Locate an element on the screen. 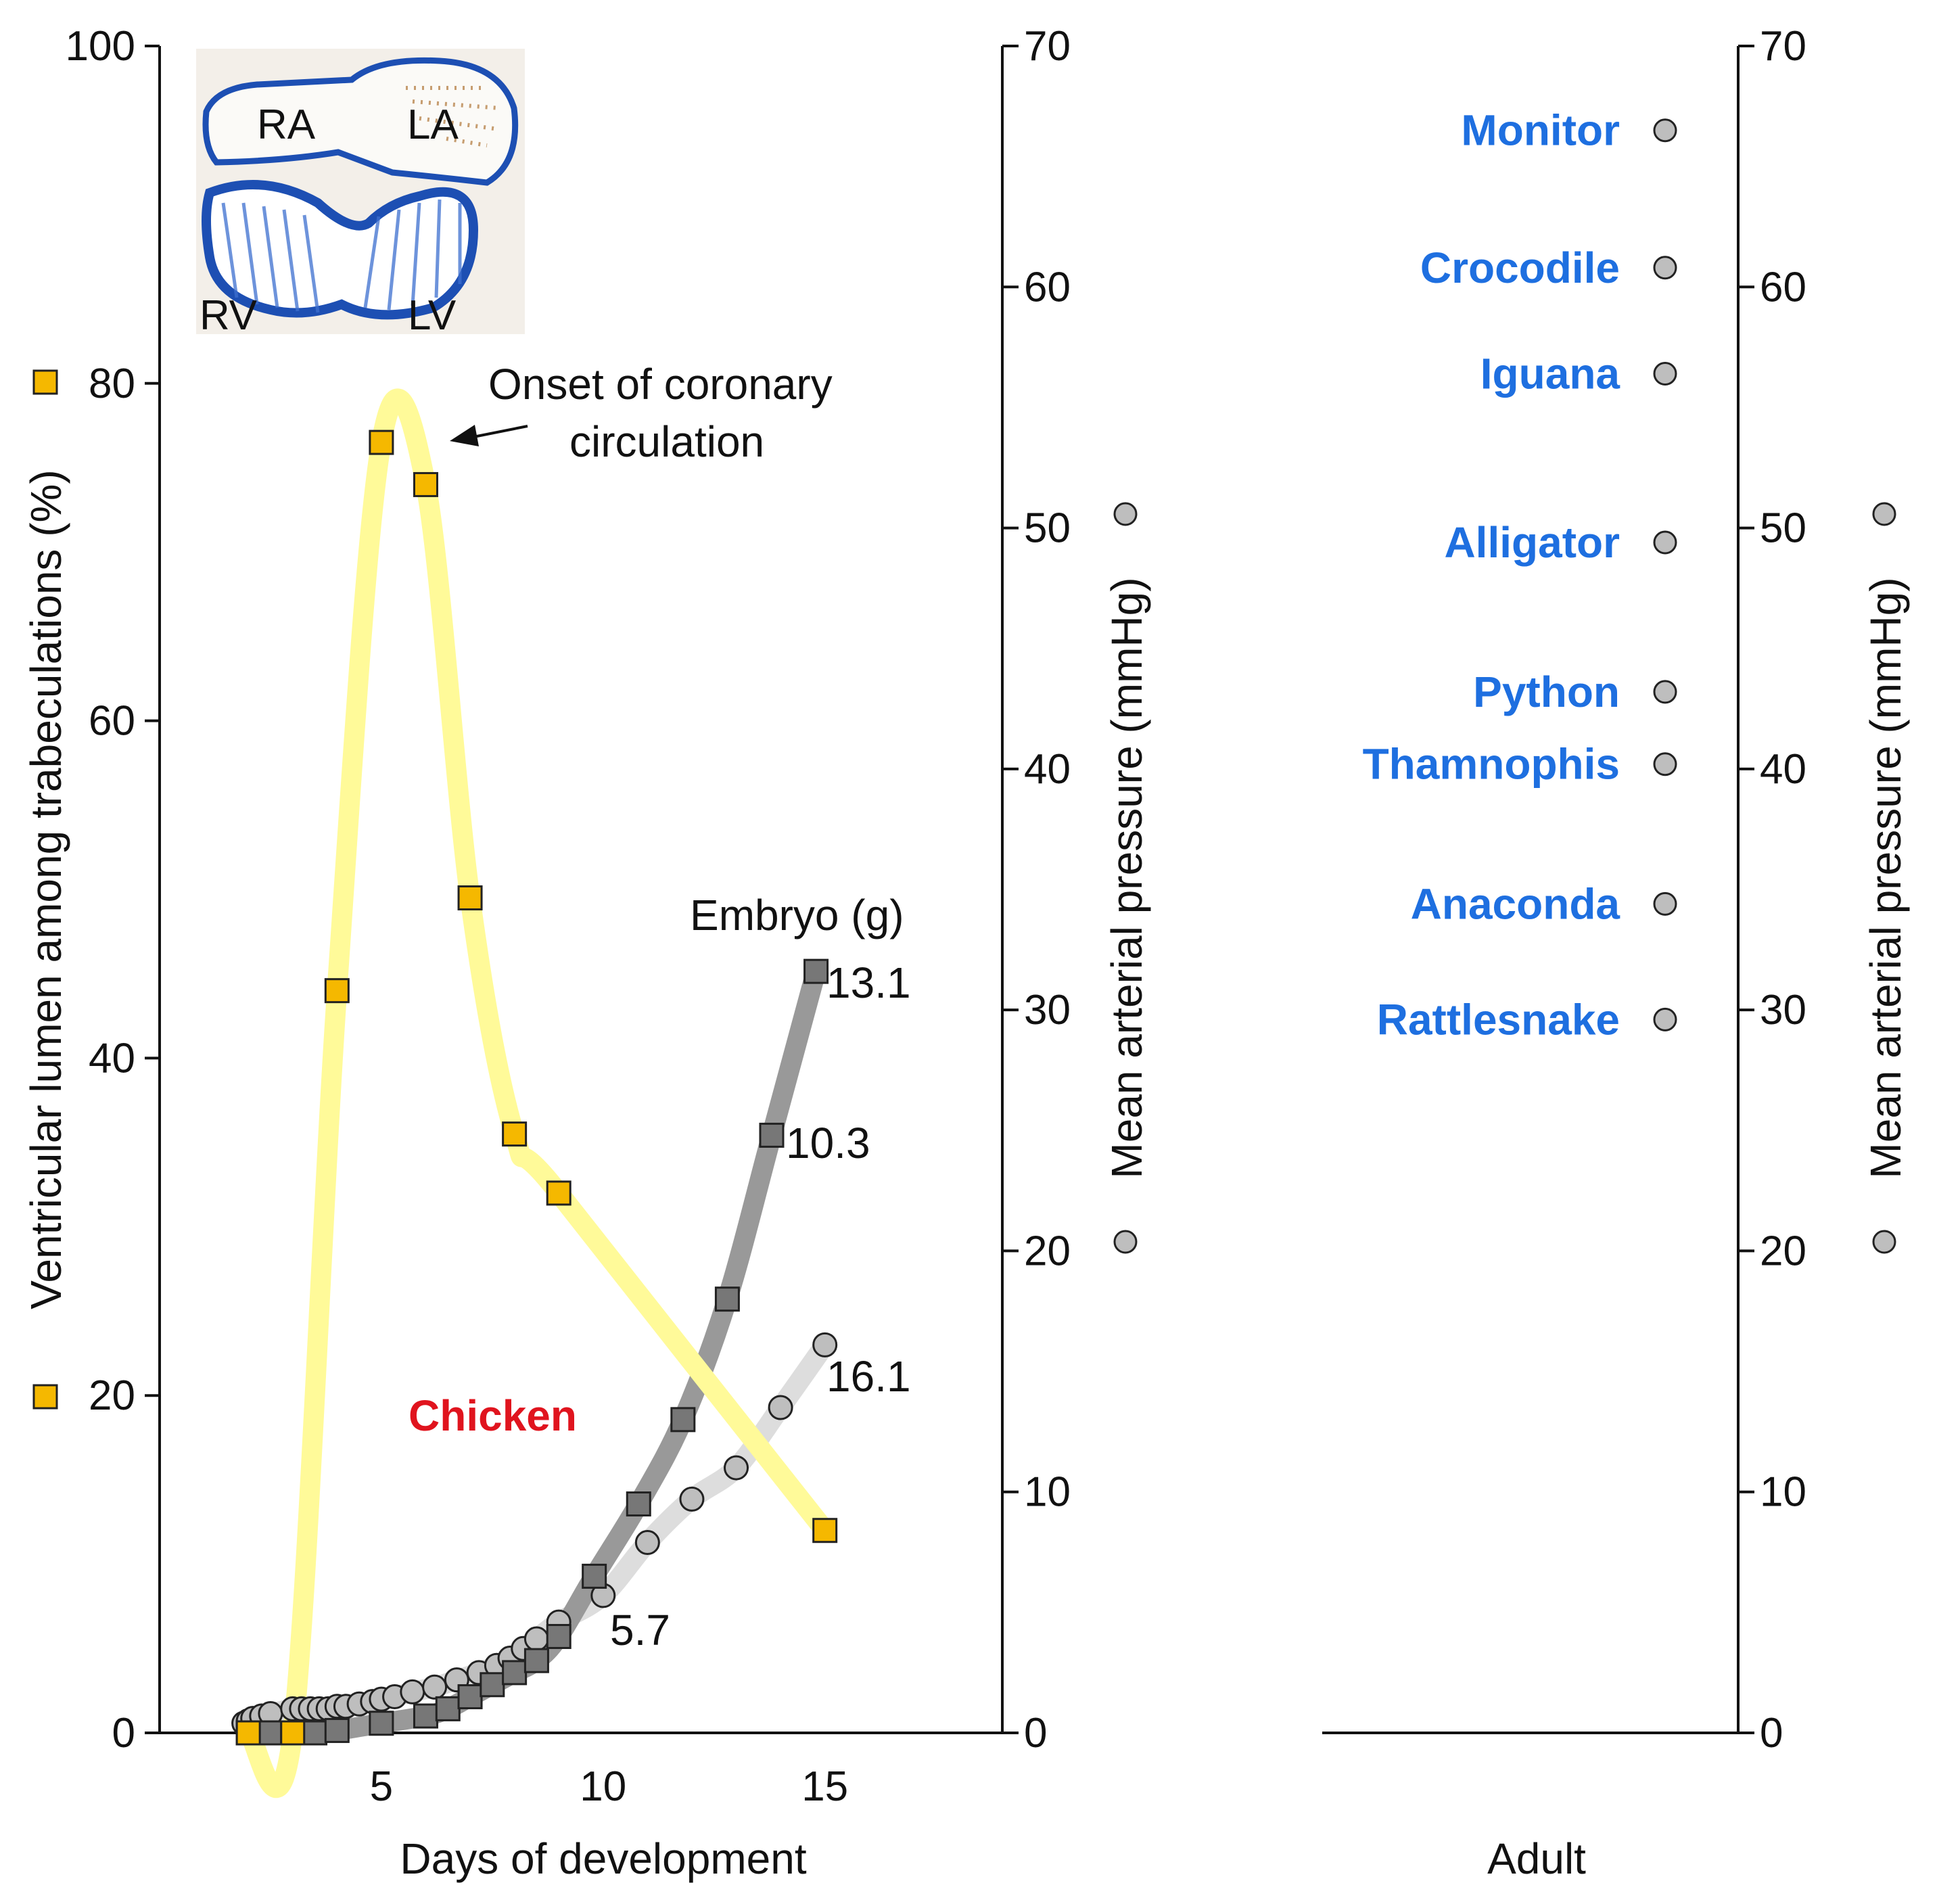 This screenshot has height=1904, width=1937. mid-y-axis-title: Mean arterial pressure (mmHg) is located at coordinates (1126, 878).